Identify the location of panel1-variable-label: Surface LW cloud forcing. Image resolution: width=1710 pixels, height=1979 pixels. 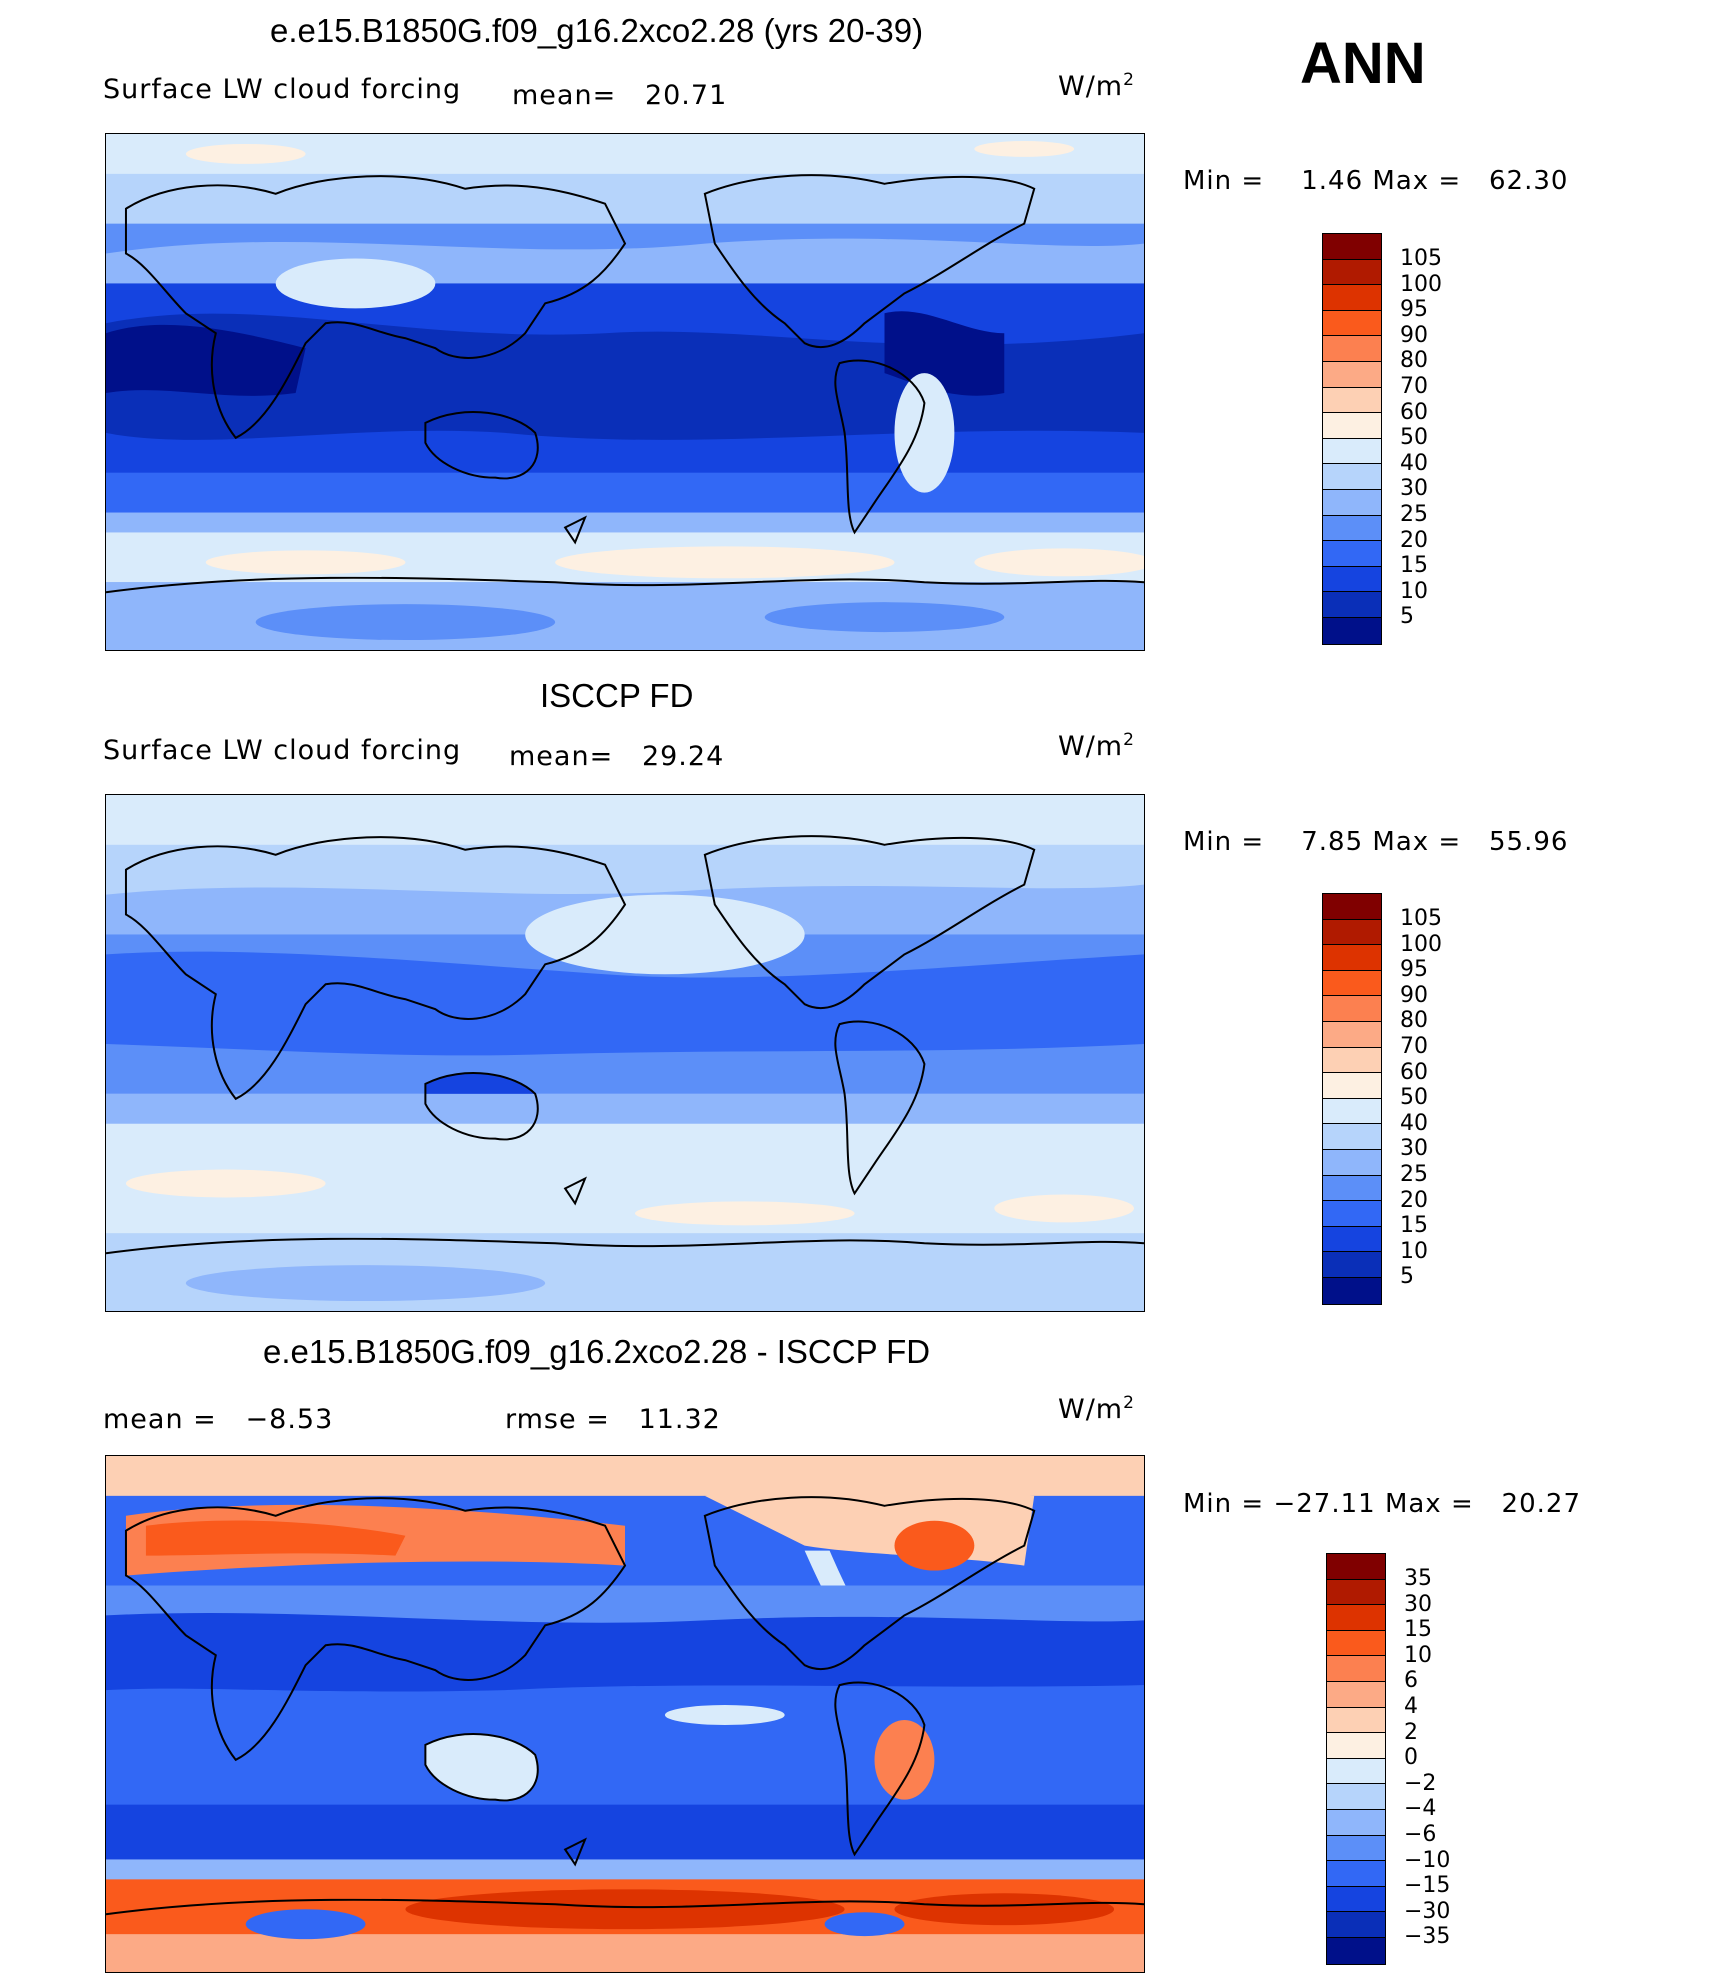
(282, 89).